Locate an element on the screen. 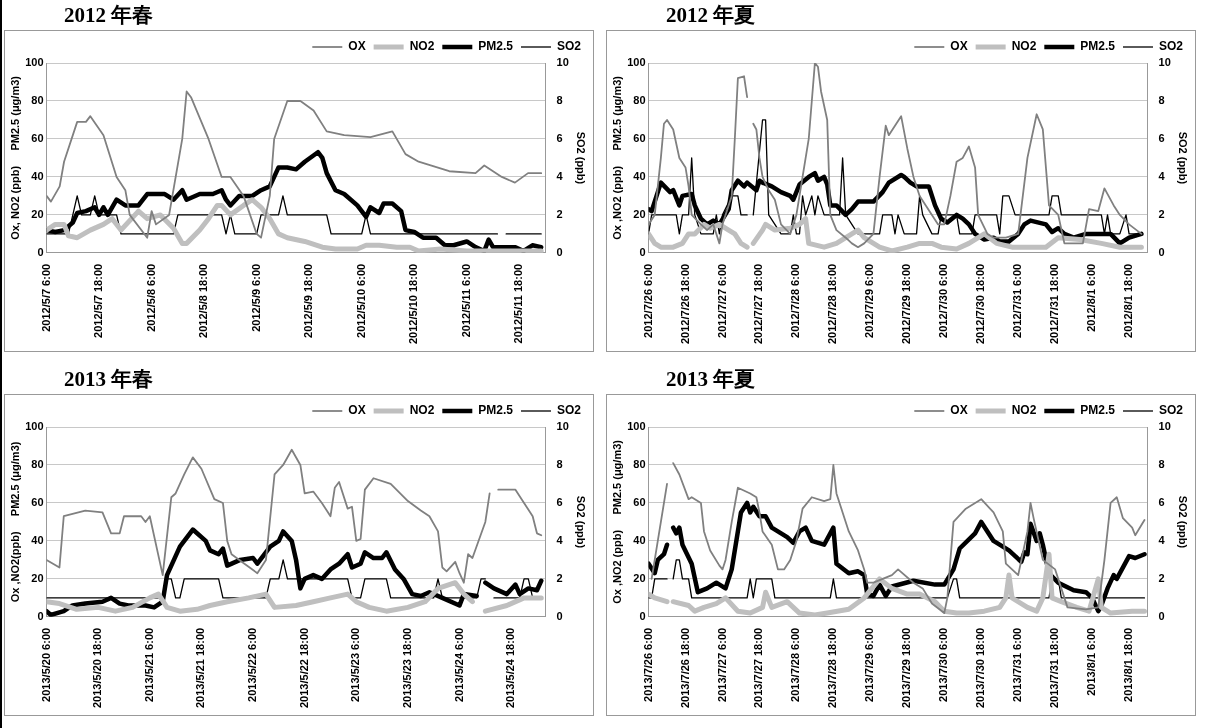  x-tick-label: 2013/7/31 6:00 is located at coordinates (1017, 664).